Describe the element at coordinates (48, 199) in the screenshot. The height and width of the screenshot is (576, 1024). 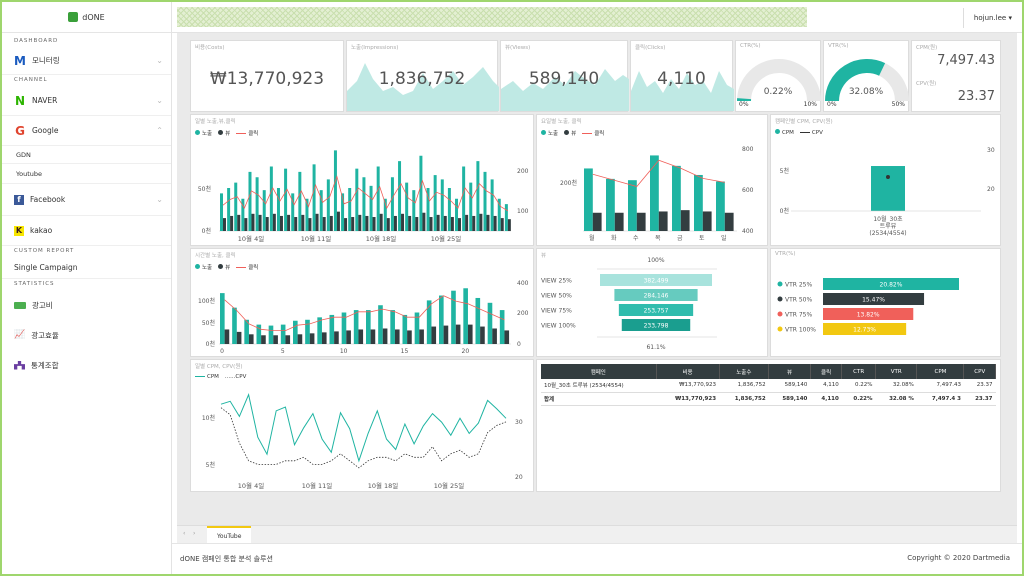
I see `sidebar-item-label: Facebook` at that location.